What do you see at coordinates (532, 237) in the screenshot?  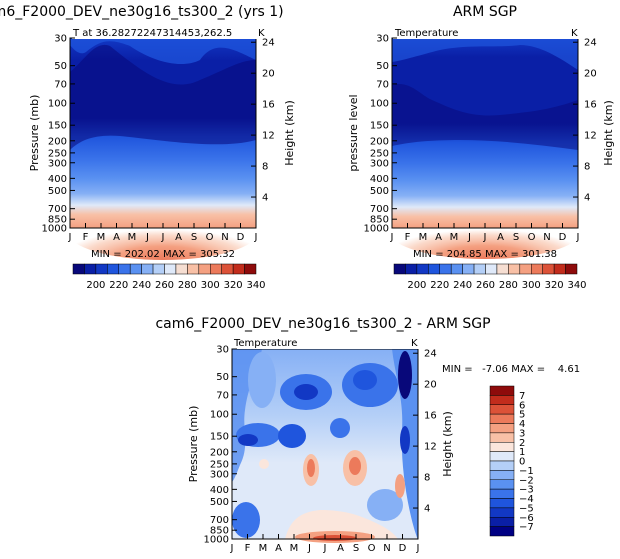 I see `month-tick-label: O` at bounding box center [532, 237].